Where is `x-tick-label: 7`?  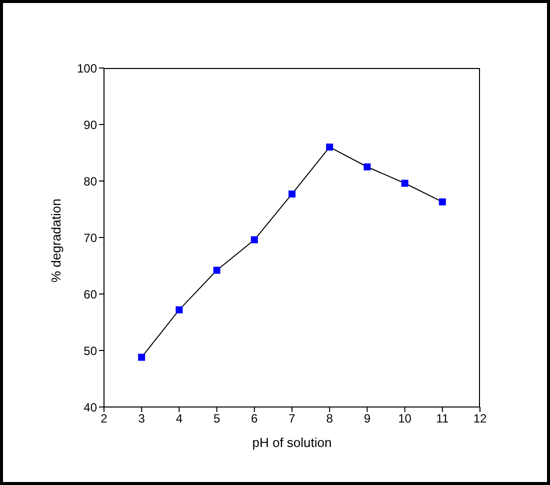 x-tick-label: 7 is located at coordinates (292, 419).